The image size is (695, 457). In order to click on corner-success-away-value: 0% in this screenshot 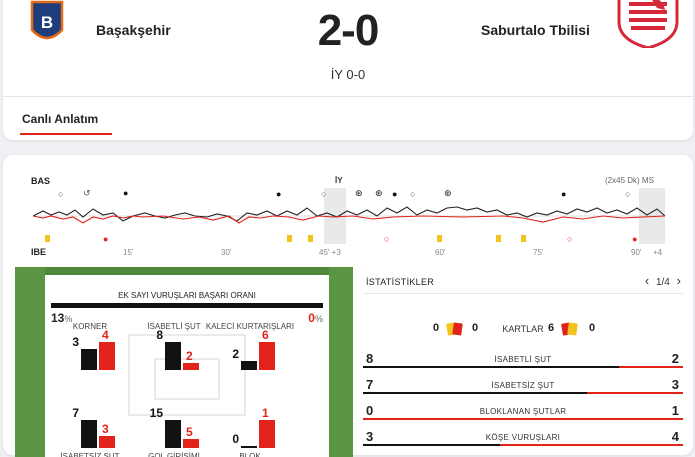, I will do `click(315, 318)`.